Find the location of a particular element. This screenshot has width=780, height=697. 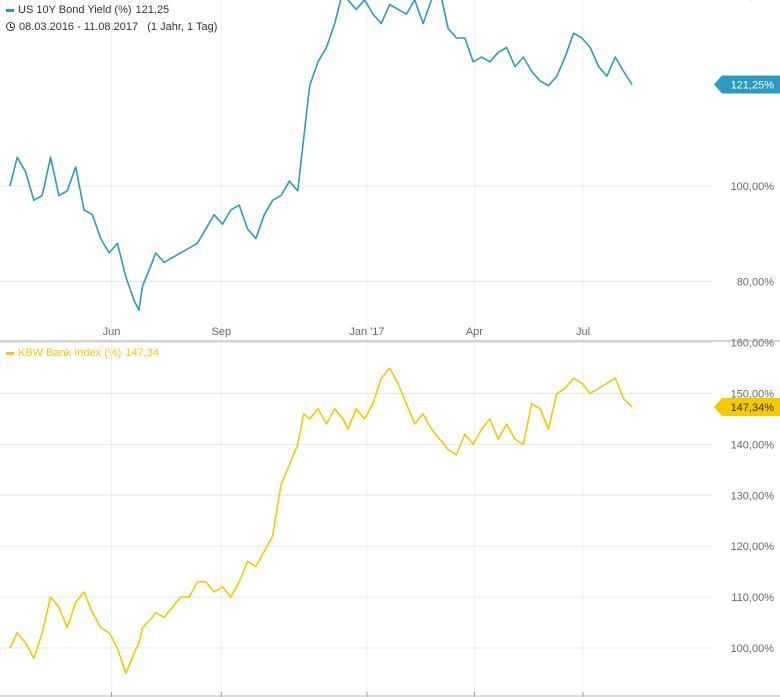

x-tick-label: Jun is located at coordinates (112, 332).